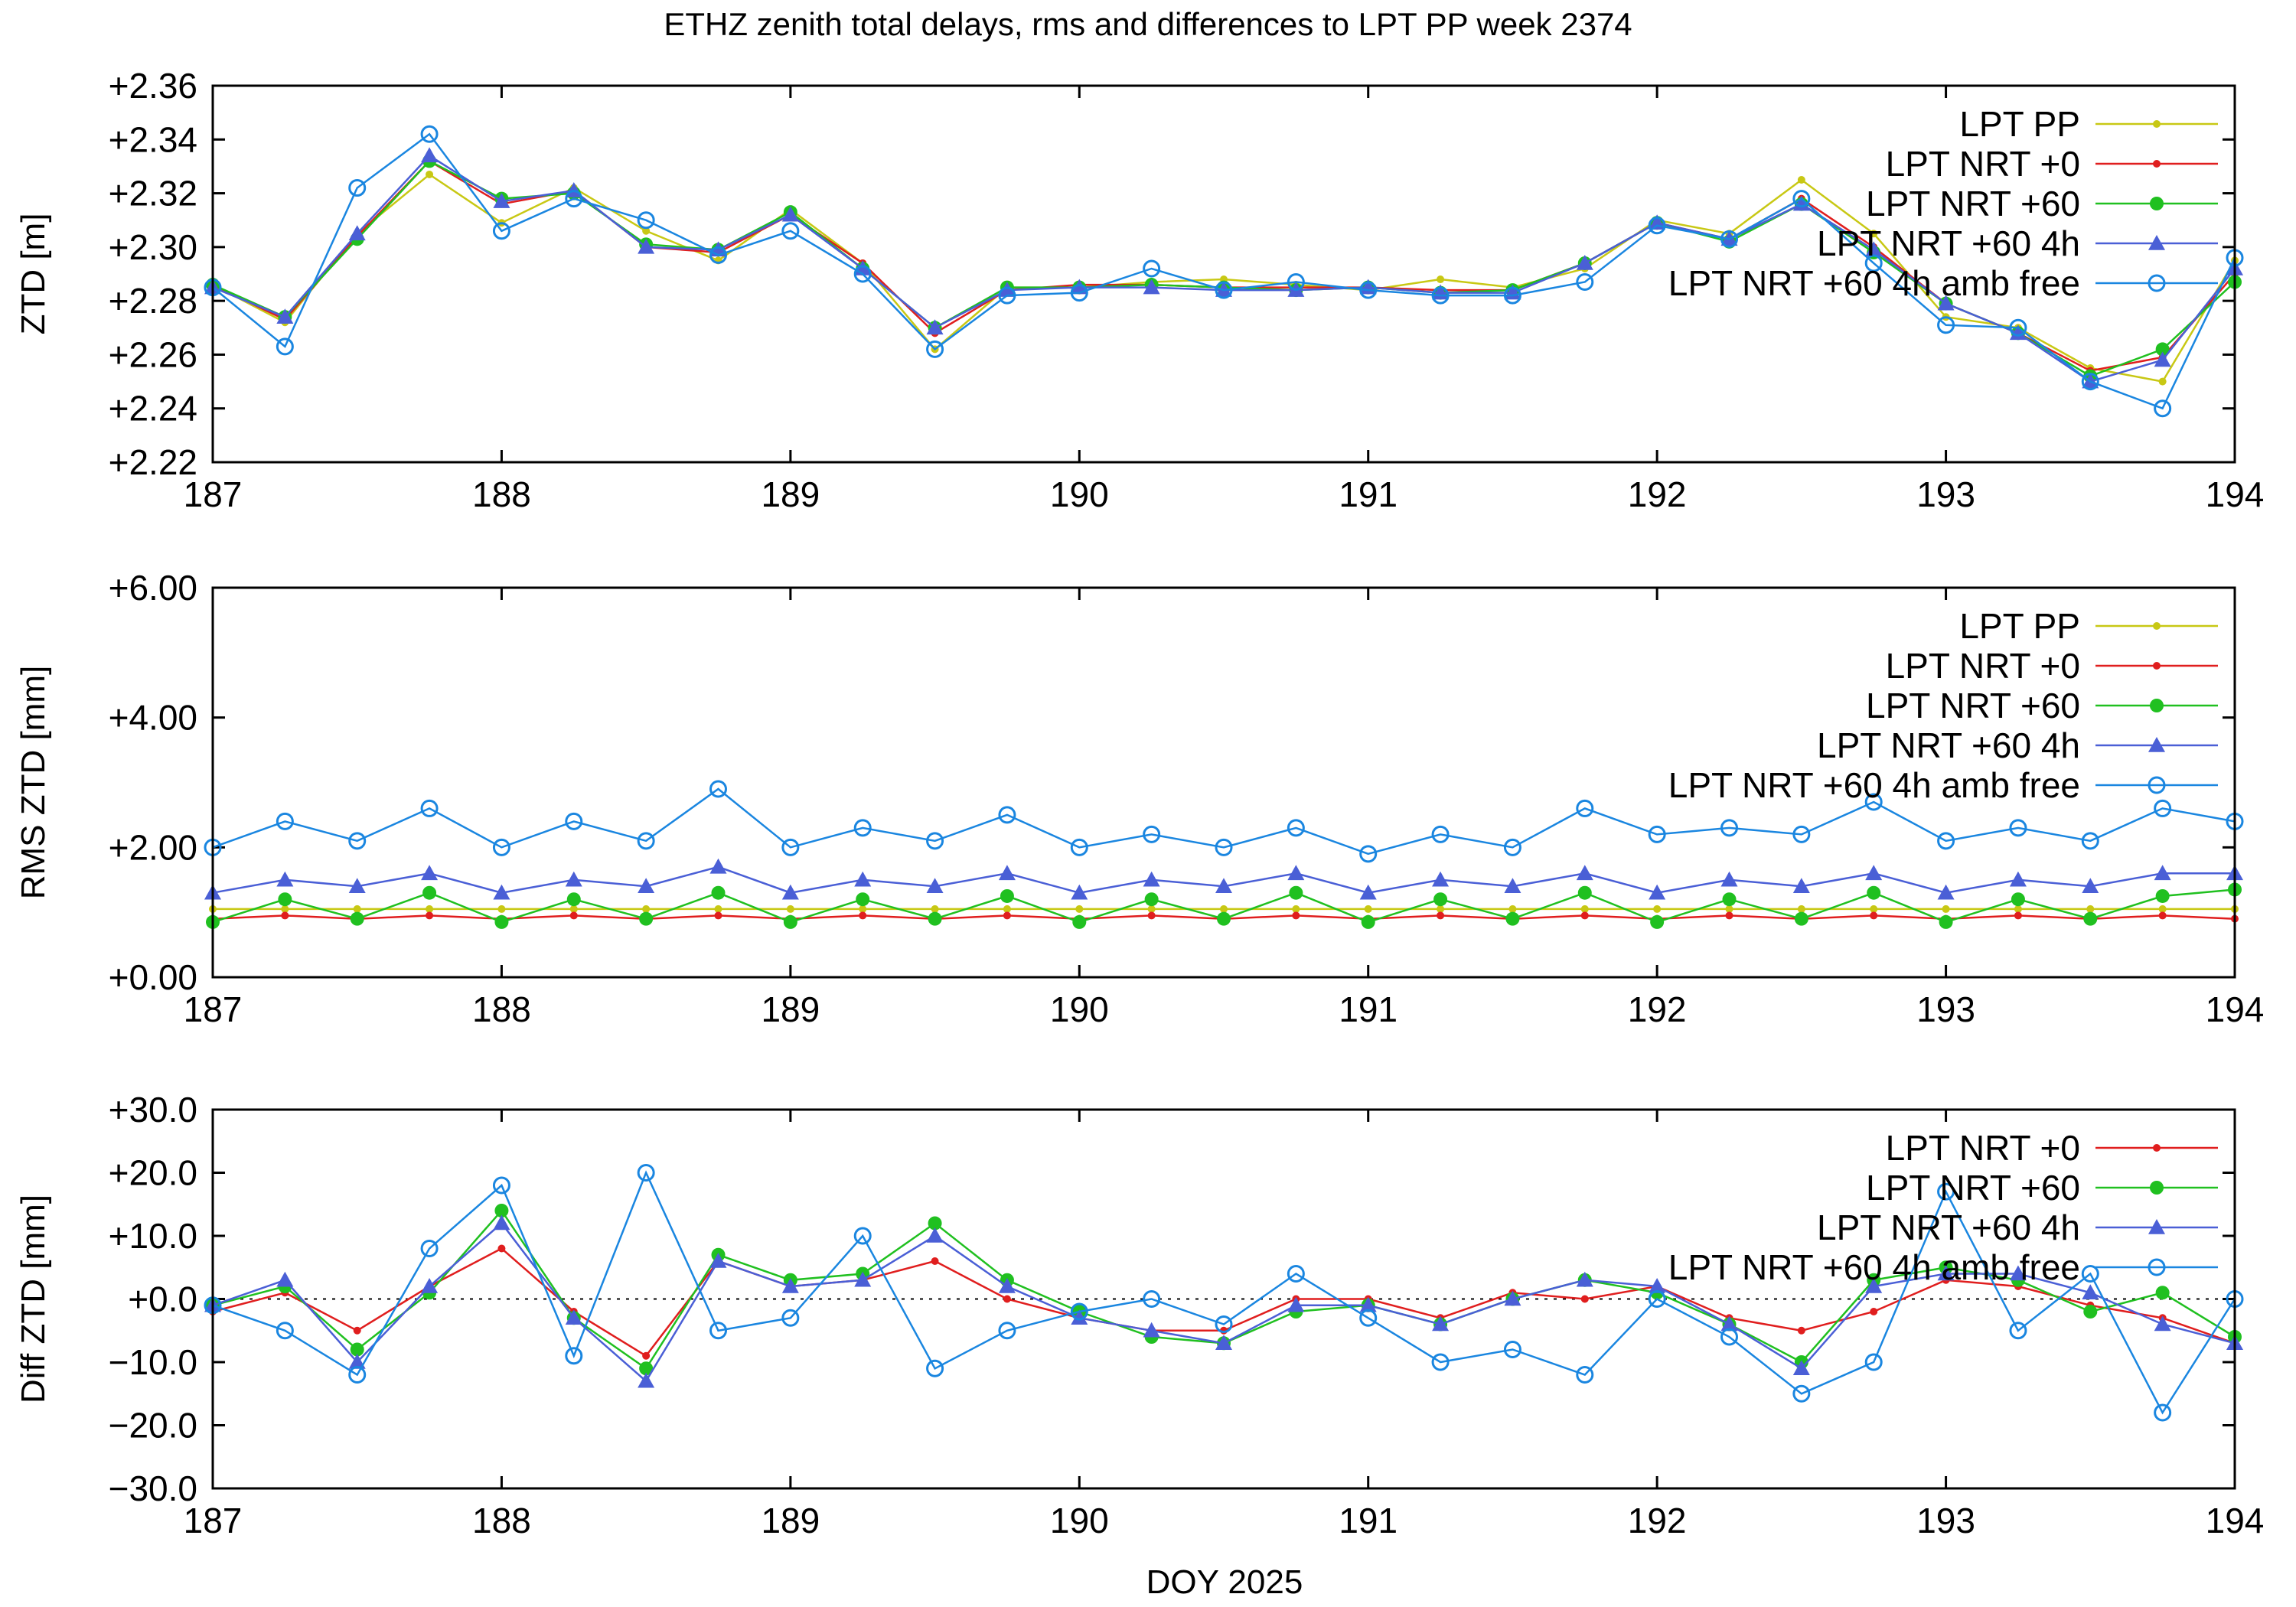 Image resolution: width=2296 pixels, height=1607 pixels. Describe the element at coordinates (153, 354) in the screenshot. I see `y-tick-label: +2.26` at that location.